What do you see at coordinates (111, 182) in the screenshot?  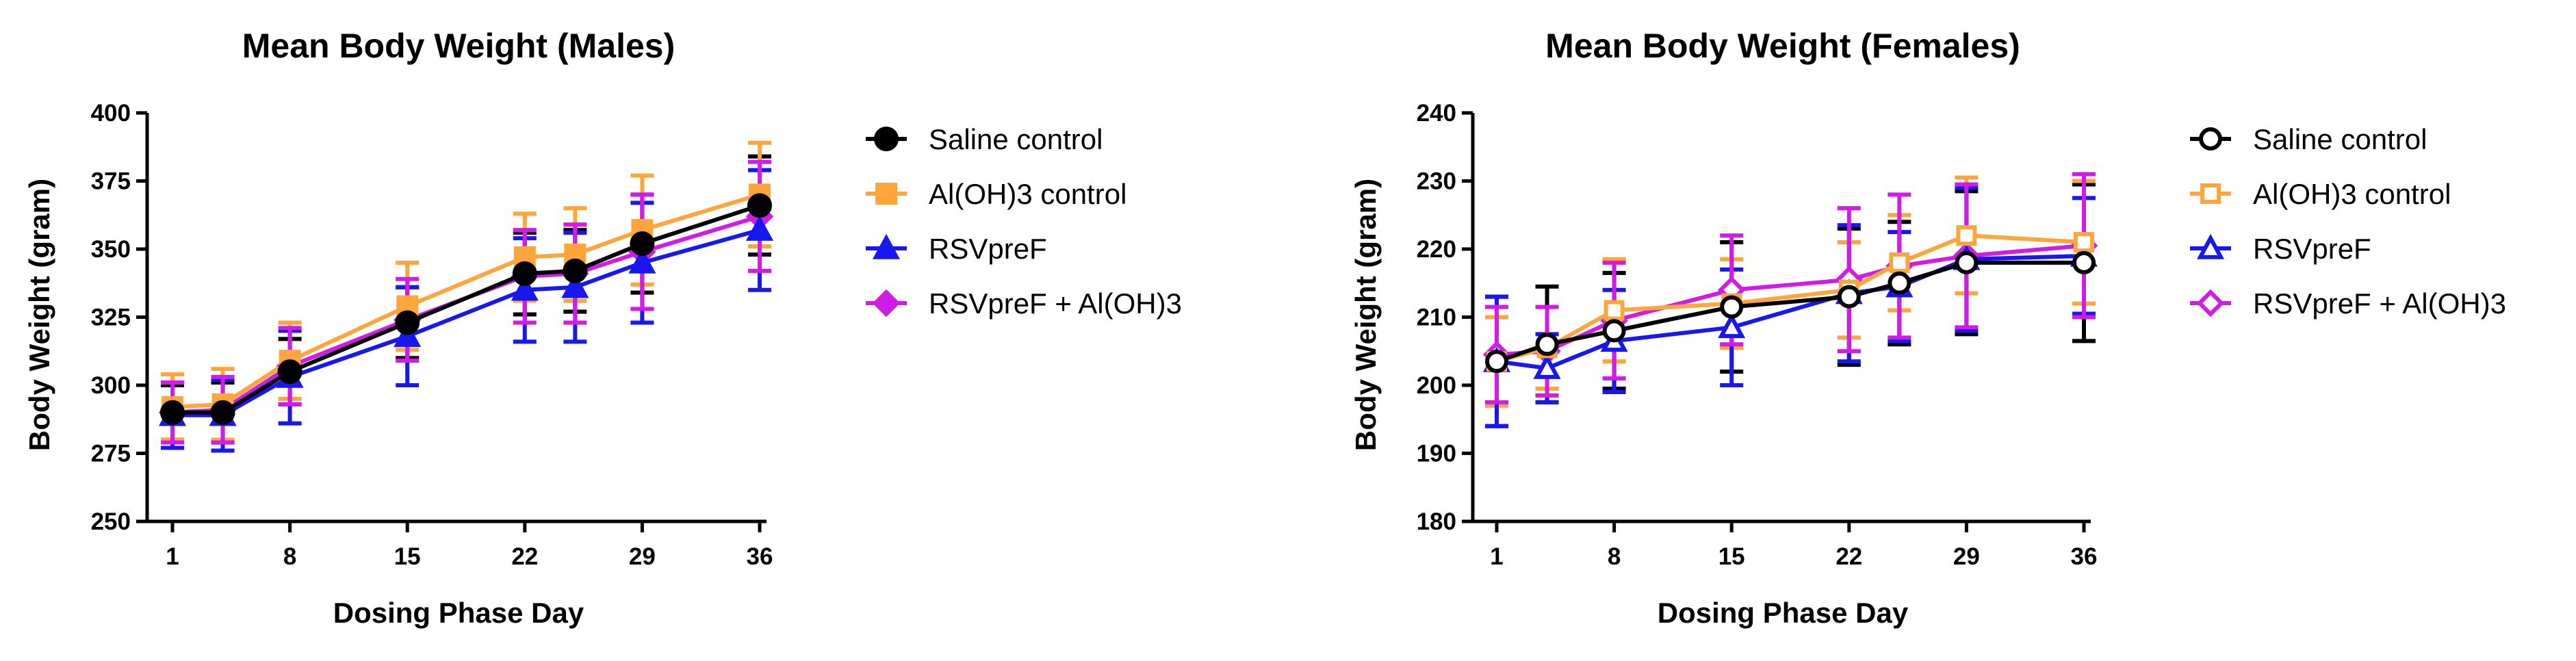 I see `male-y-tick-label: 375` at bounding box center [111, 182].